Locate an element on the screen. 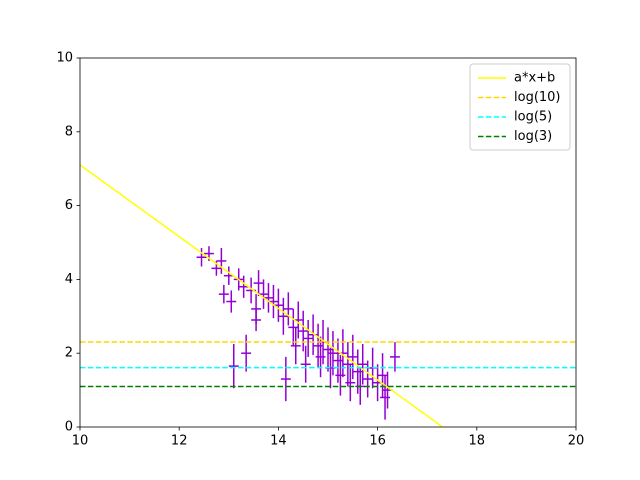 This screenshot has height=480, width=640. legend-label: a*x+b is located at coordinates (534, 78).